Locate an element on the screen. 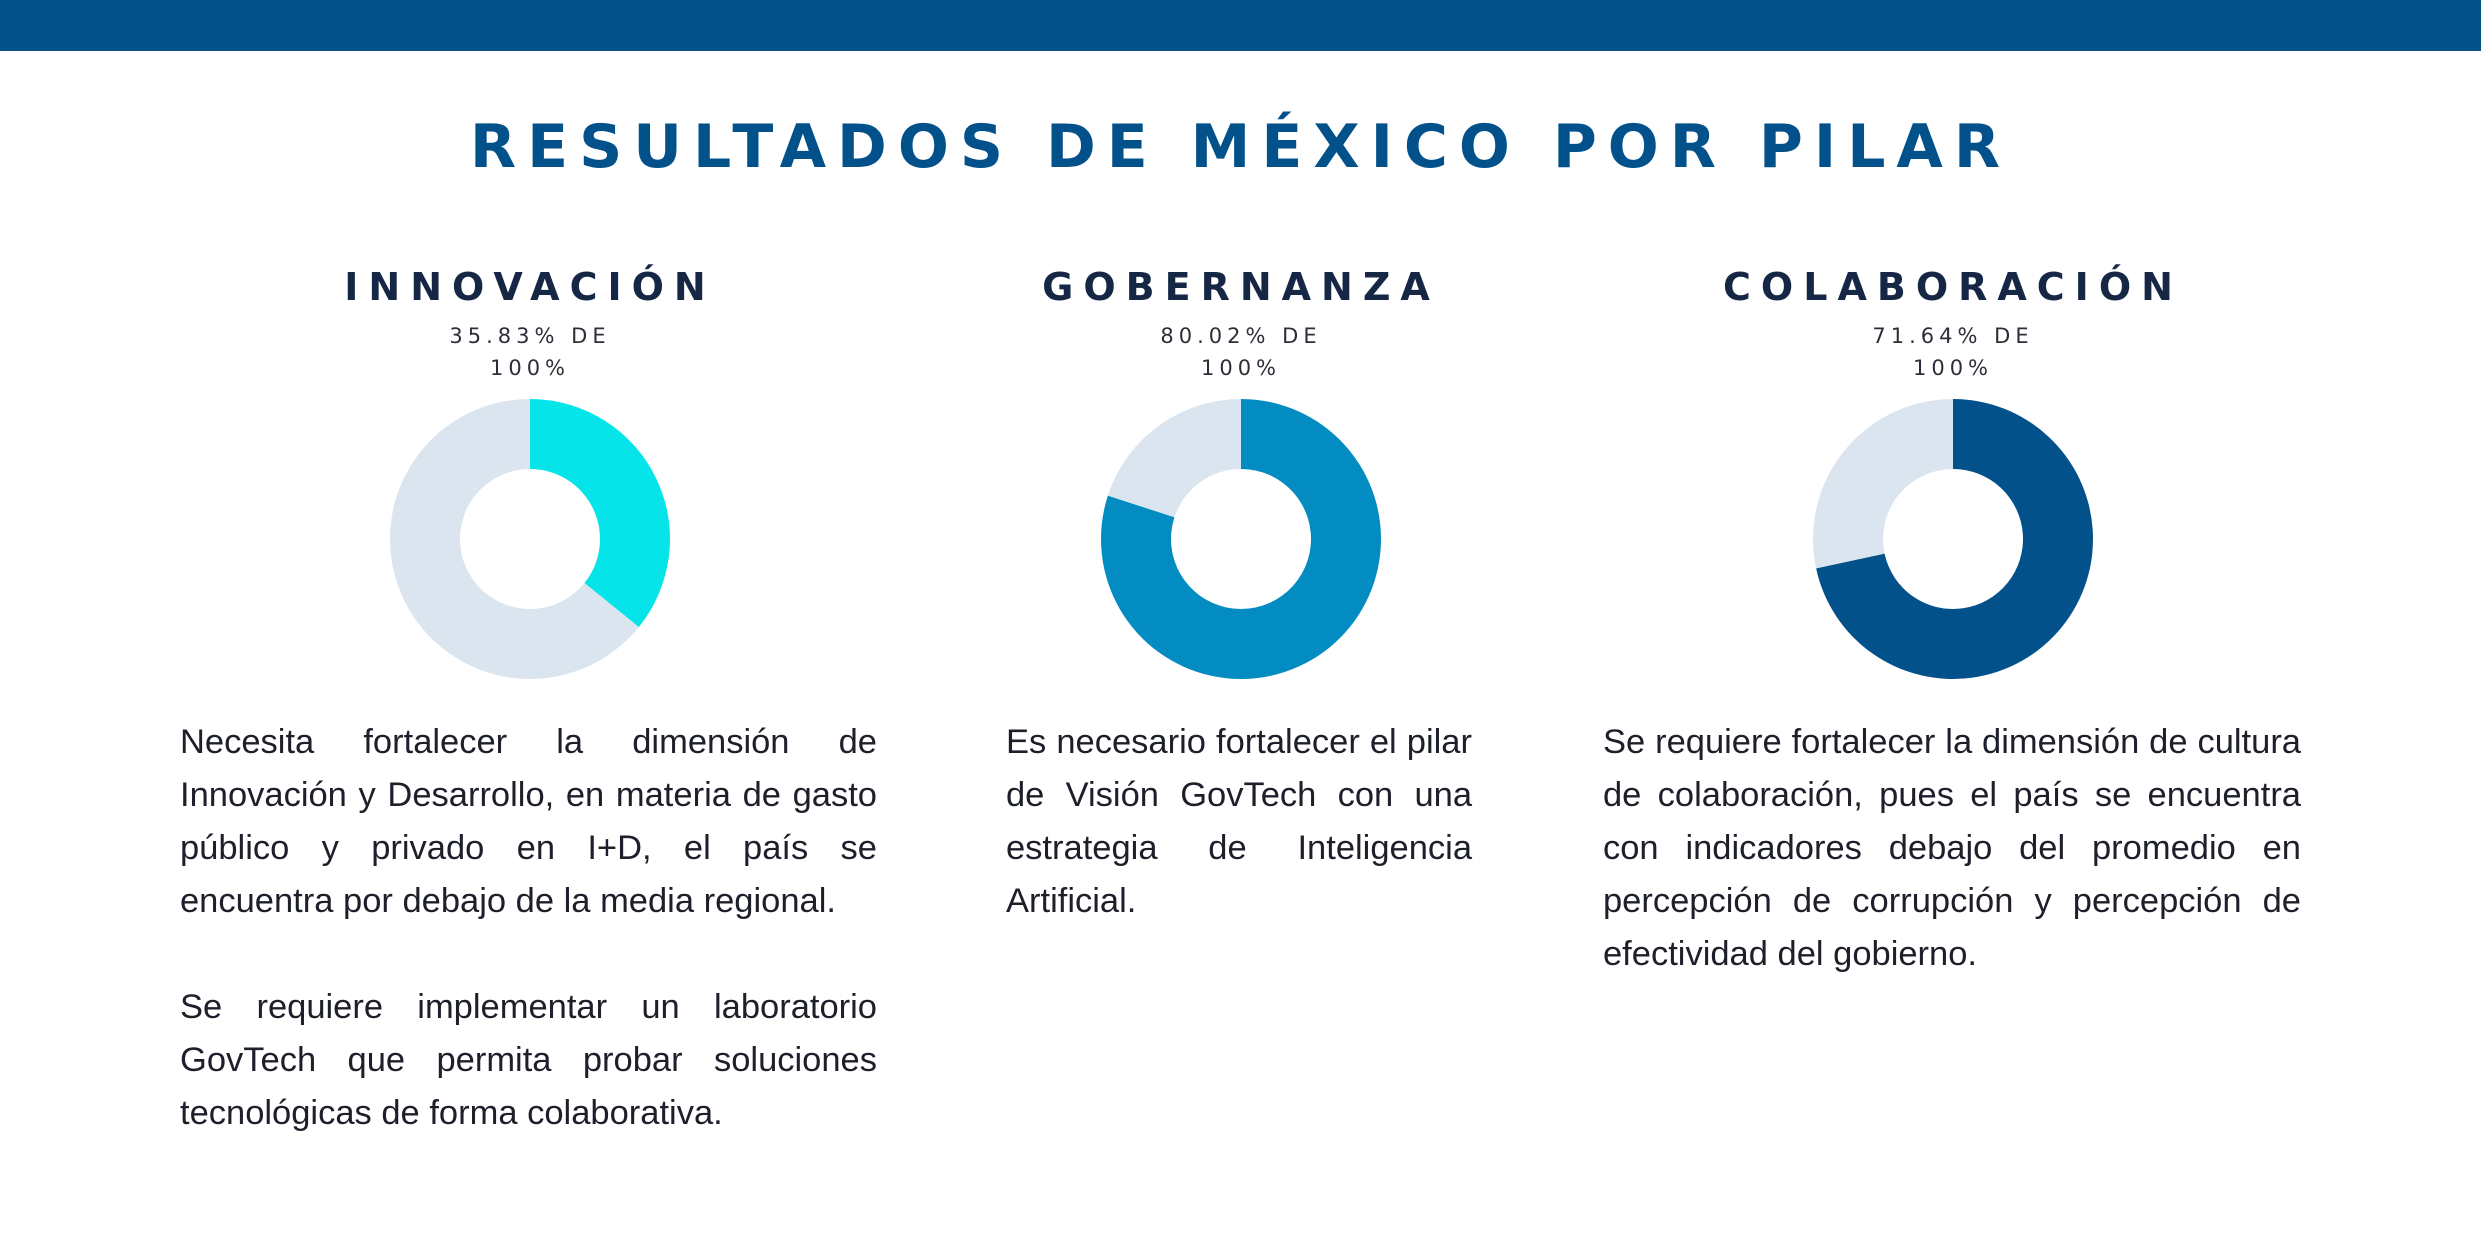 This screenshot has width=2481, height=1244. donut-chart-gobernanza is located at coordinates (1241, 539).